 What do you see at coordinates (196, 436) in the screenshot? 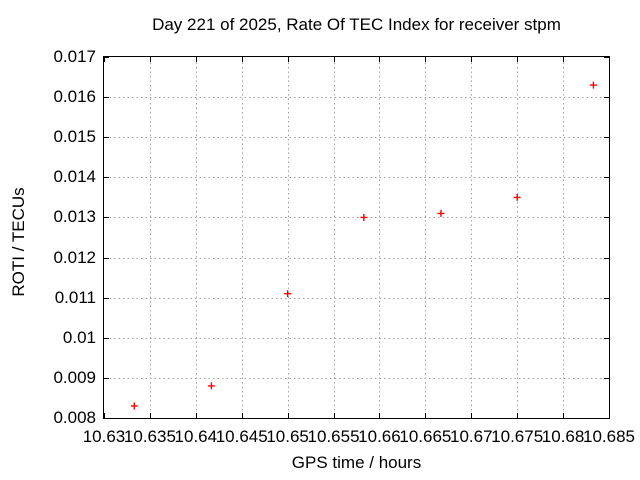
I see `x-tick-label: 10.64` at bounding box center [196, 436].